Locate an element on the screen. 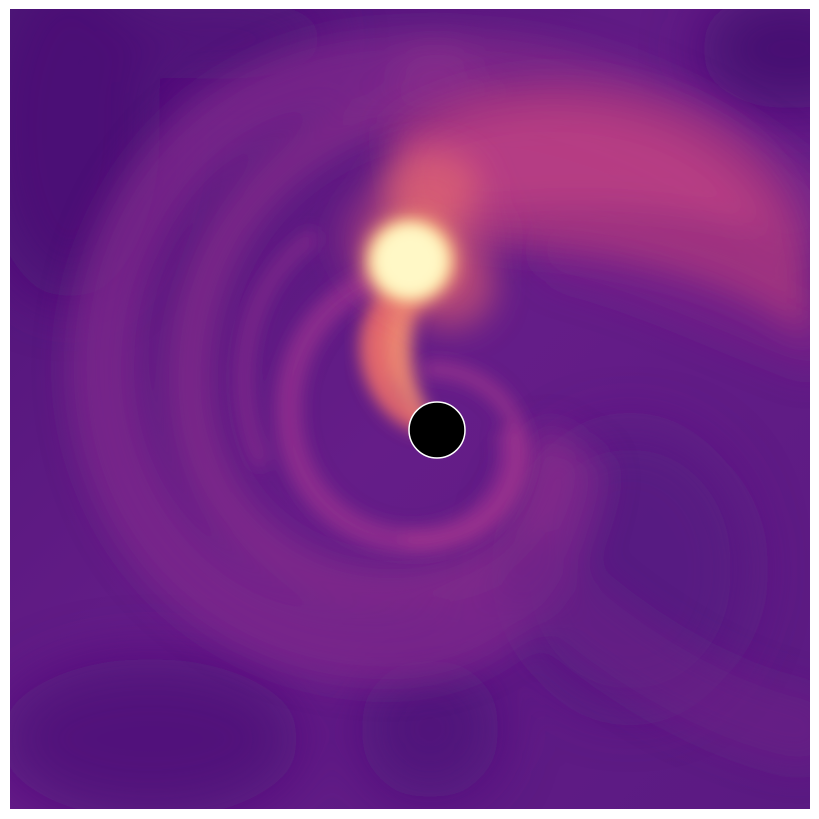 Image resolution: width=819 pixels, height=819 pixels. inner-spiral-arms is located at coordinates (382, 392).